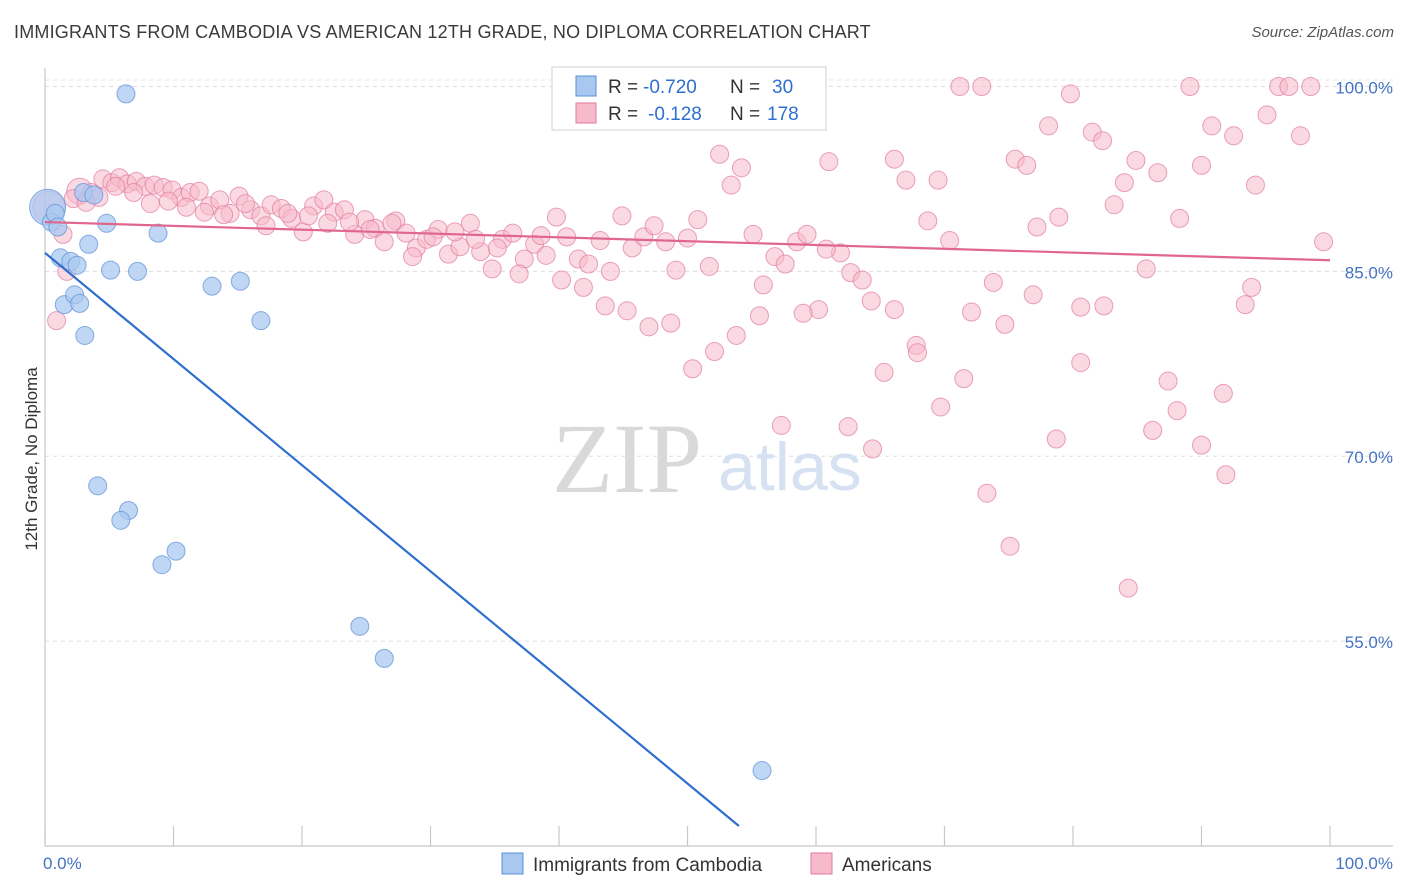  What do you see at coordinates (707, 458) in the screenshot?
I see `watermark: ZIP atlas` at bounding box center [707, 458].